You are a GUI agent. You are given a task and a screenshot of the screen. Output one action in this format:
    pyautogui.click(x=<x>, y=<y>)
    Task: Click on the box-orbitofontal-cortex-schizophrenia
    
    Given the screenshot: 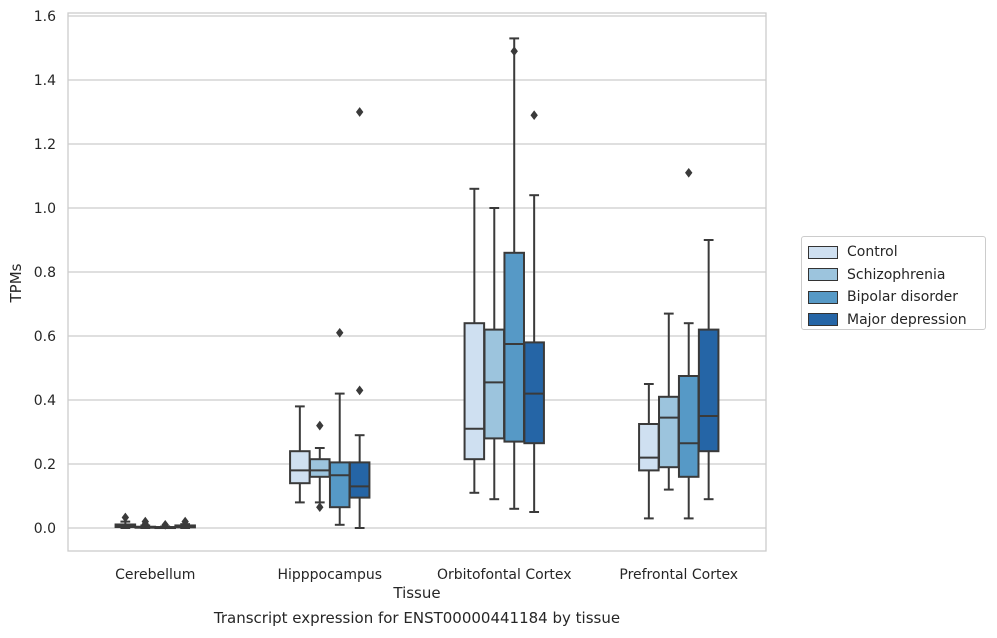 What is the action you would take?
    pyautogui.click(x=494, y=354)
    